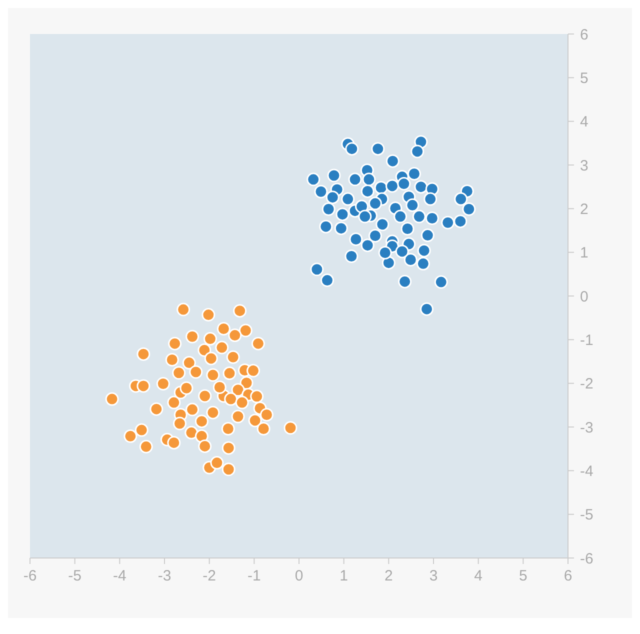 Image resolution: width=640 pixels, height=634 pixels. I want to click on x-tick-label: -6, so click(30, 576).